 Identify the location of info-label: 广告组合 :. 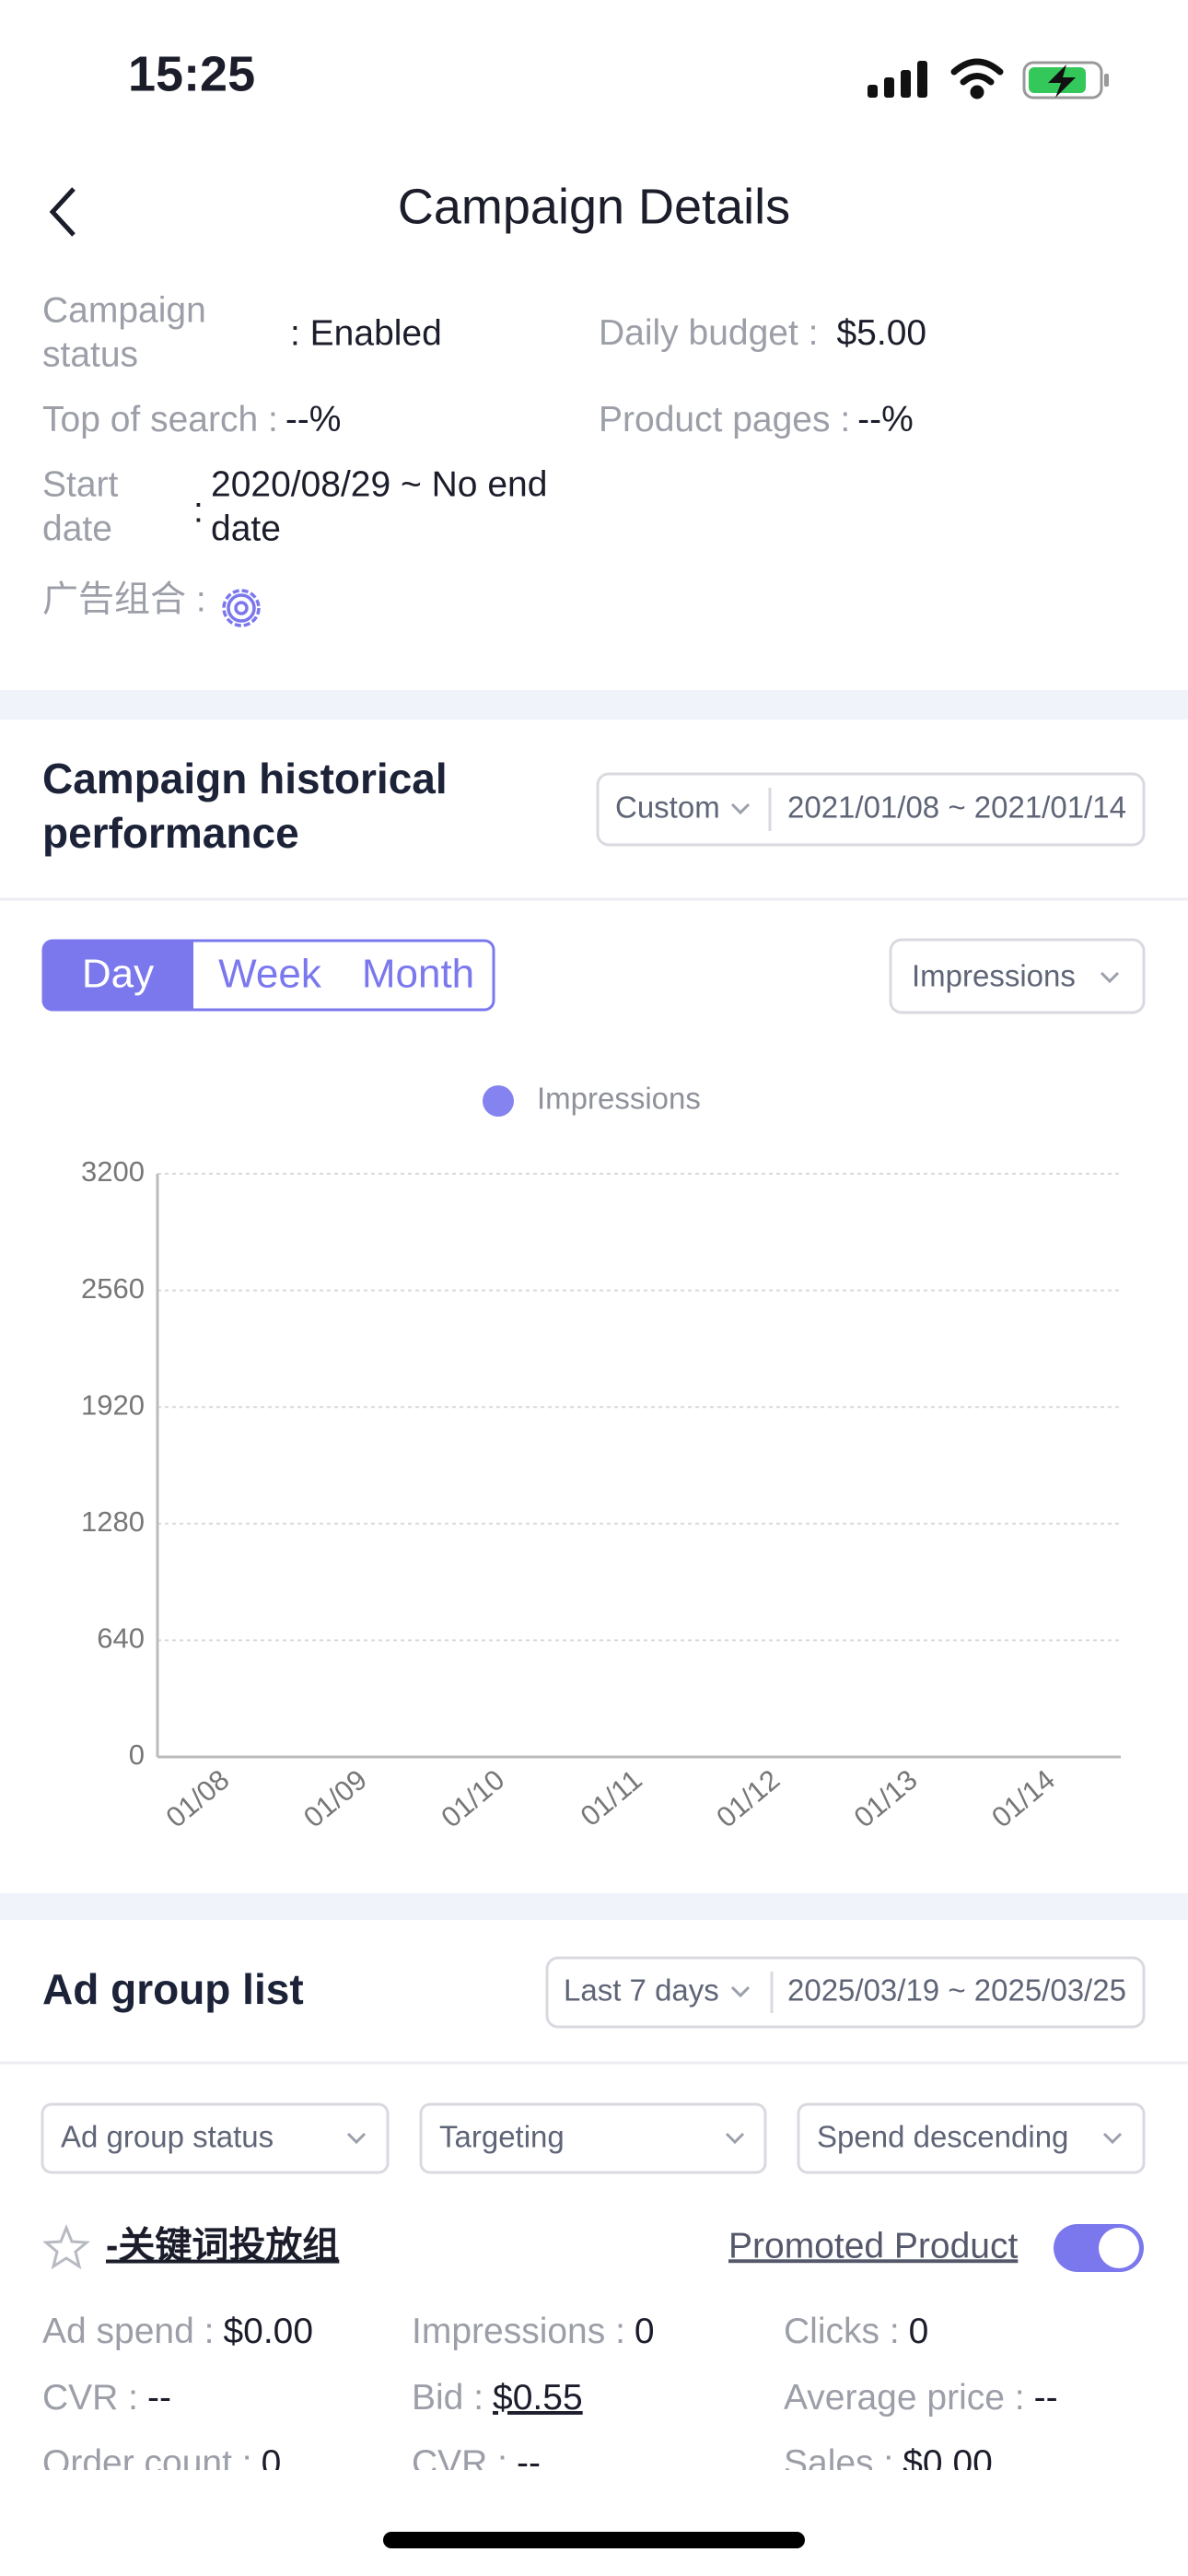
(124, 599).